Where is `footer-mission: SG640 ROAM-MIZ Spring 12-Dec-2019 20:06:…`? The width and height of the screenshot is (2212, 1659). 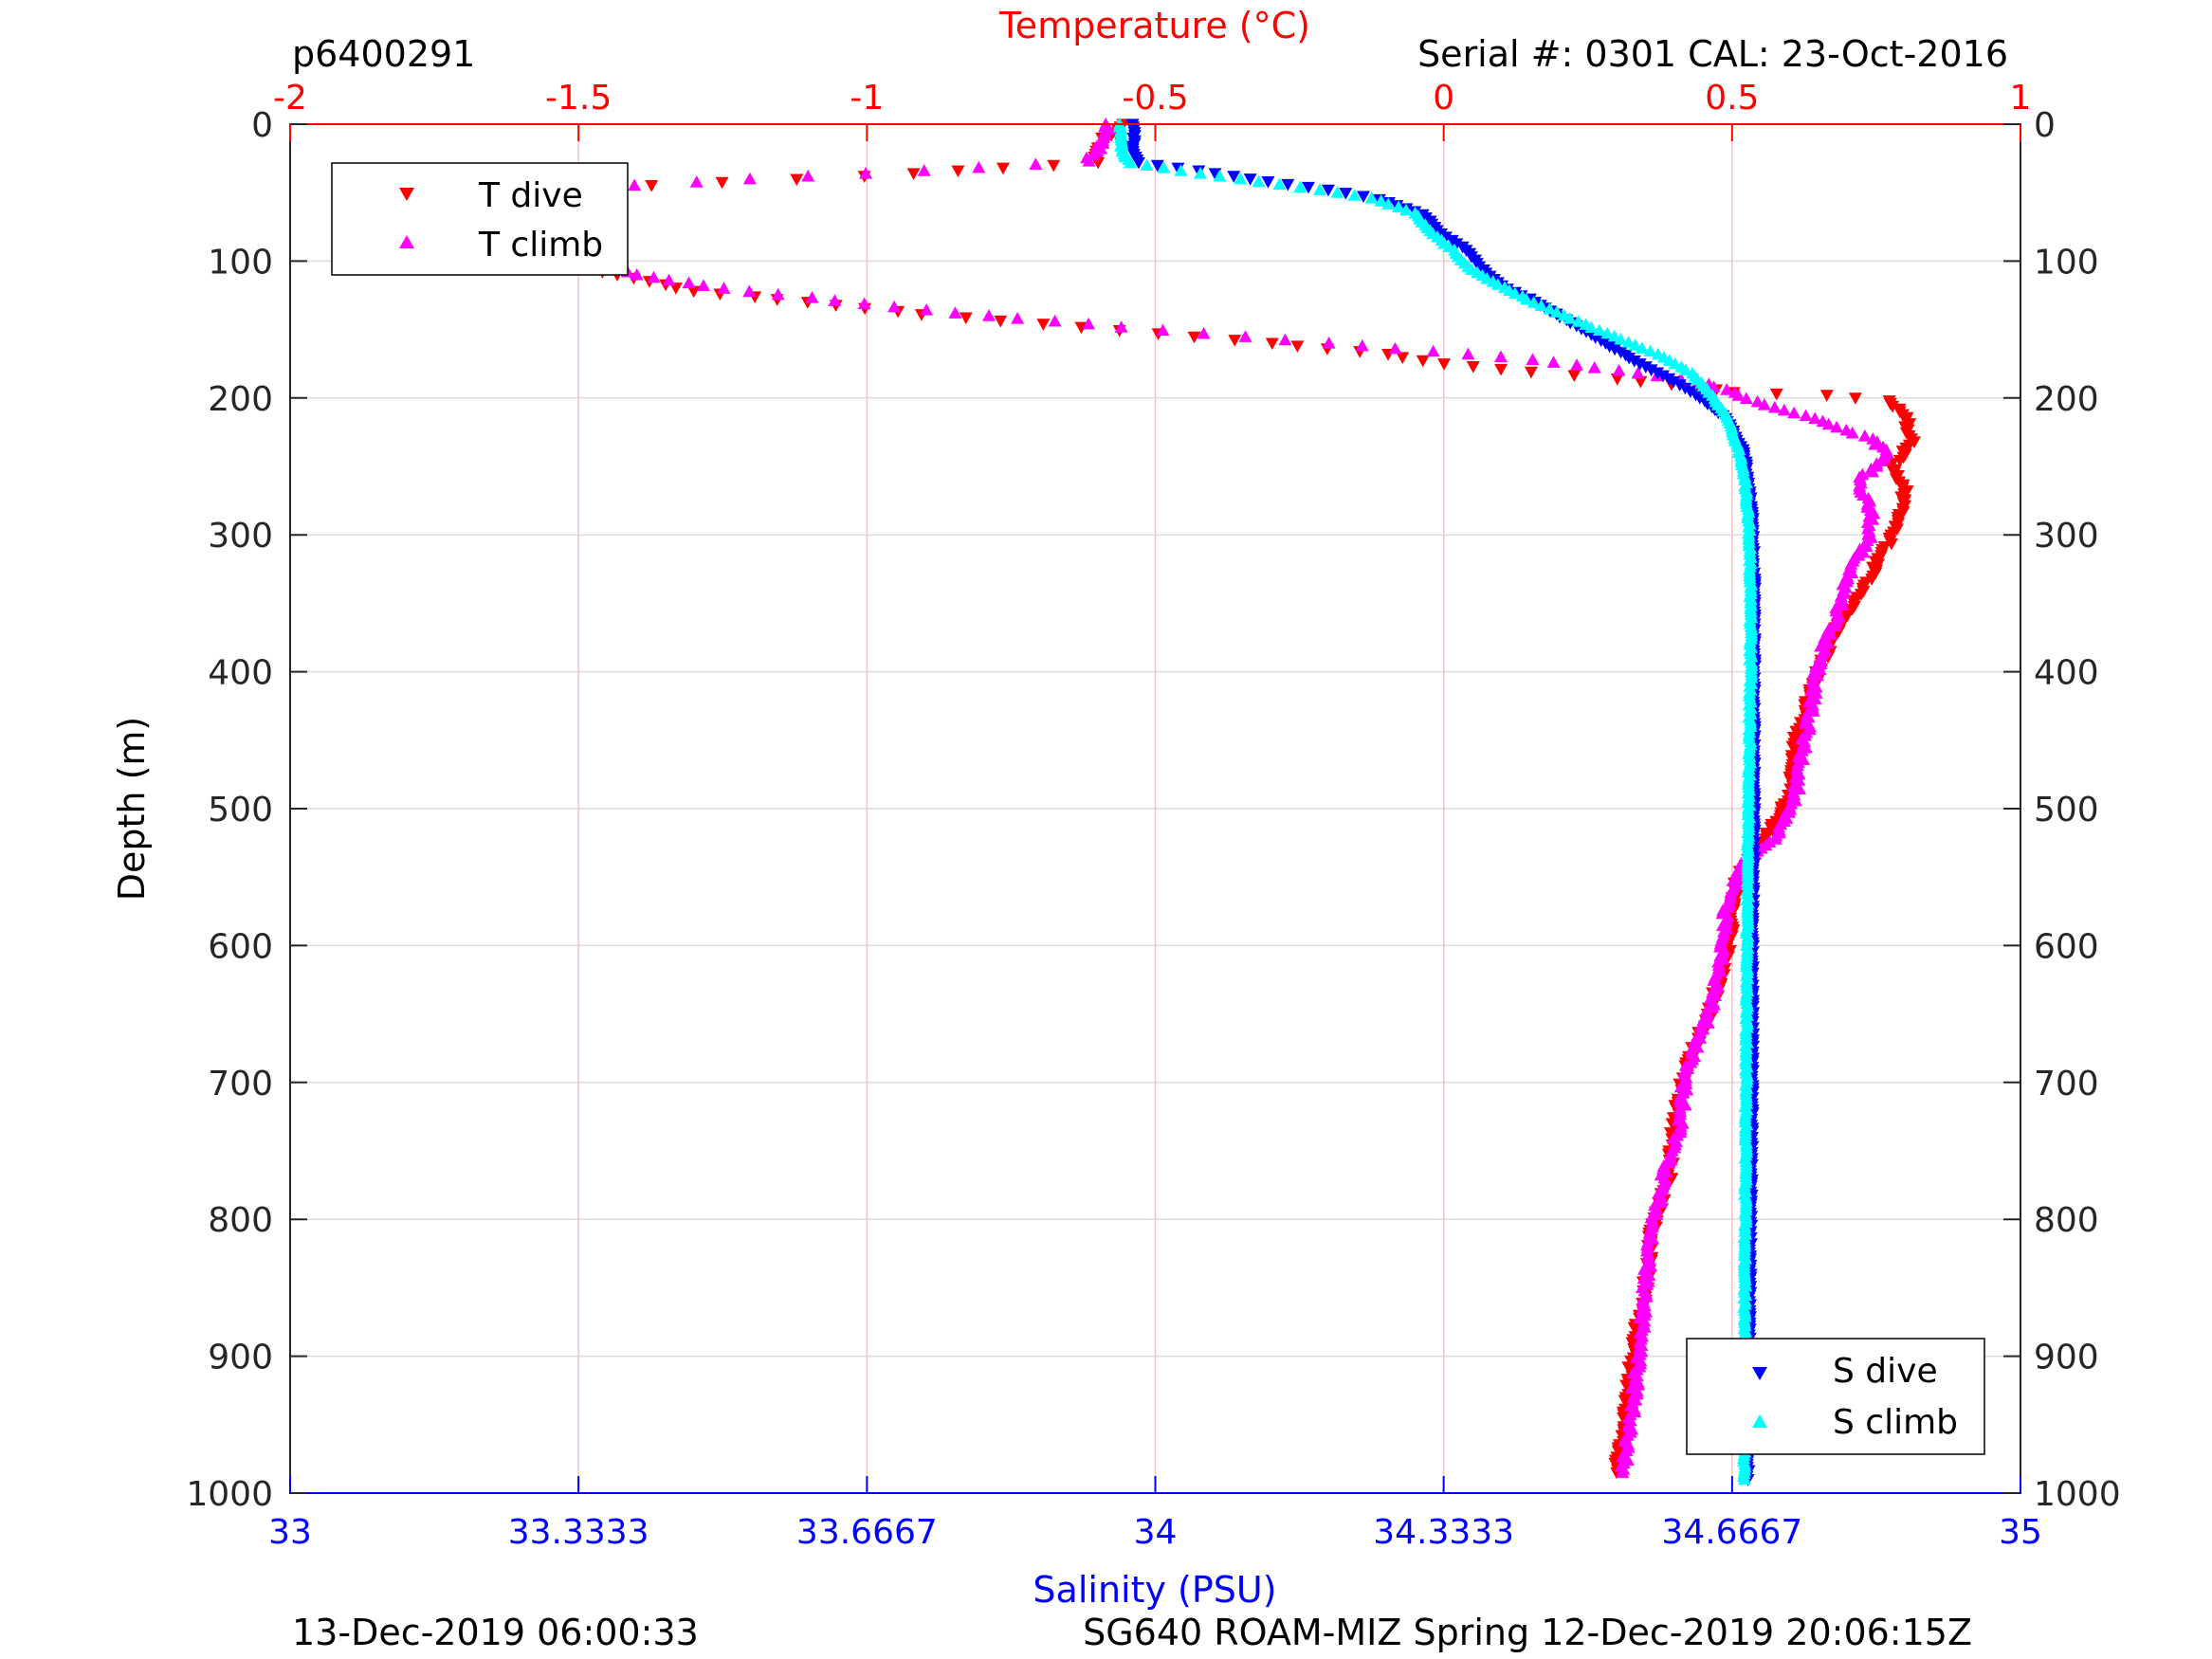 footer-mission: SG640 ROAM-MIZ Spring 12-Dec-2019 20:06:… is located at coordinates (1527, 1632).